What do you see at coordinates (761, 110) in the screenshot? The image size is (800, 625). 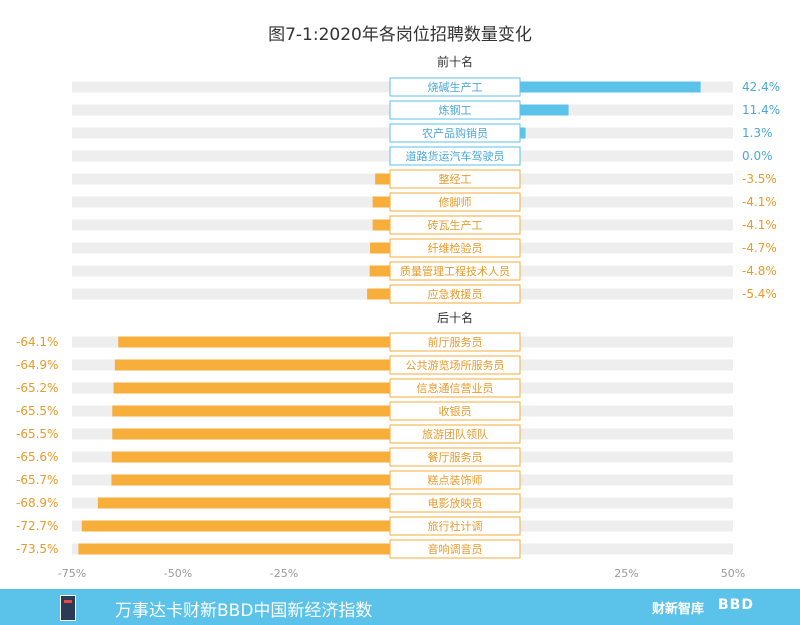 I see `value-label: 11.4%` at bounding box center [761, 110].